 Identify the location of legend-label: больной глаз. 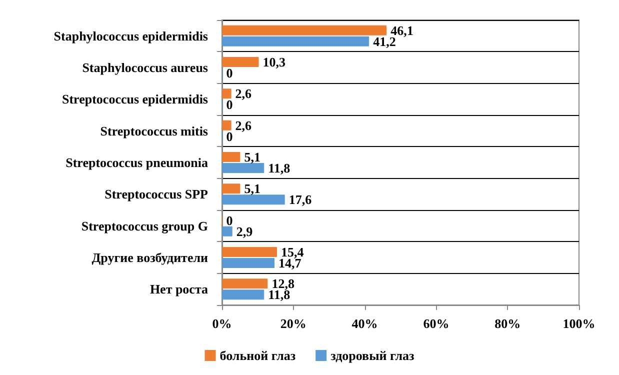
(258, 355).